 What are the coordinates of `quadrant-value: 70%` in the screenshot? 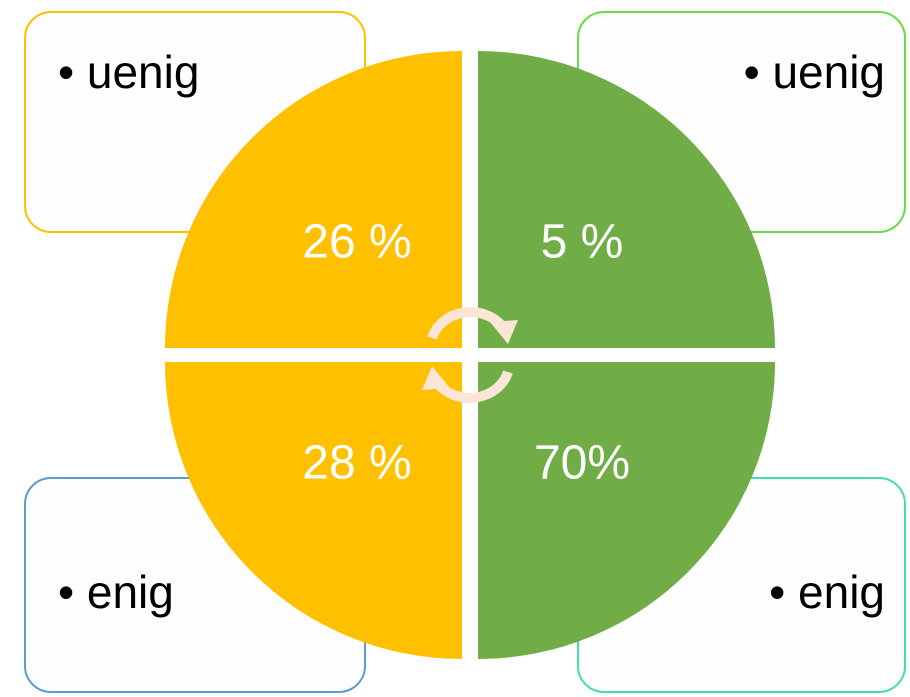 It's located at (582, 463).